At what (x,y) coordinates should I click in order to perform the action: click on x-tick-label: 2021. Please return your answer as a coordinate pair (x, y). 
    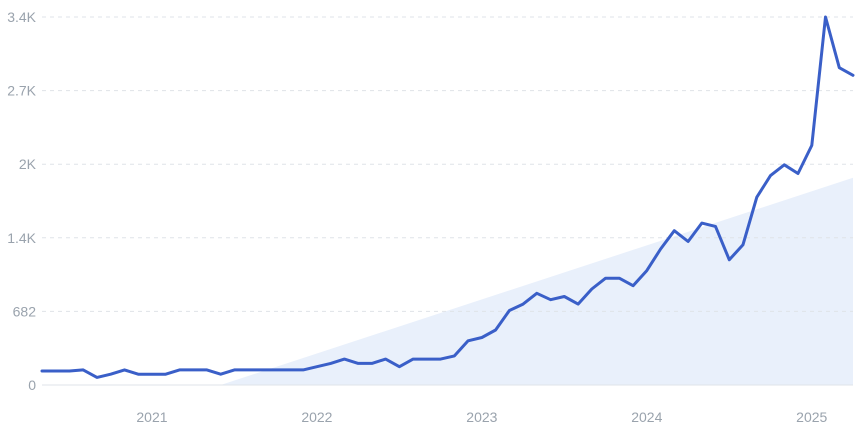
    Looking at the image, I should click on (151, 417).